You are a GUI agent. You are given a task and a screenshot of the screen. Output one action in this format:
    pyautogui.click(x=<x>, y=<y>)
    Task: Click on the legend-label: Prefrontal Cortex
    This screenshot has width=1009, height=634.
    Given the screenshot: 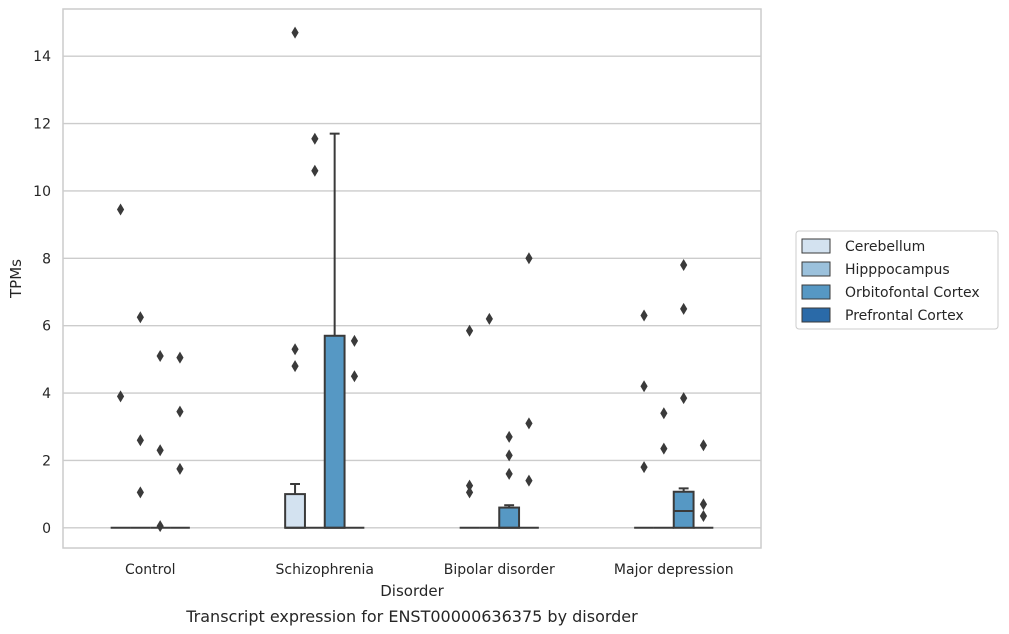 What is the action you would take?
    pyautogui.click(x=904, y=316)
    